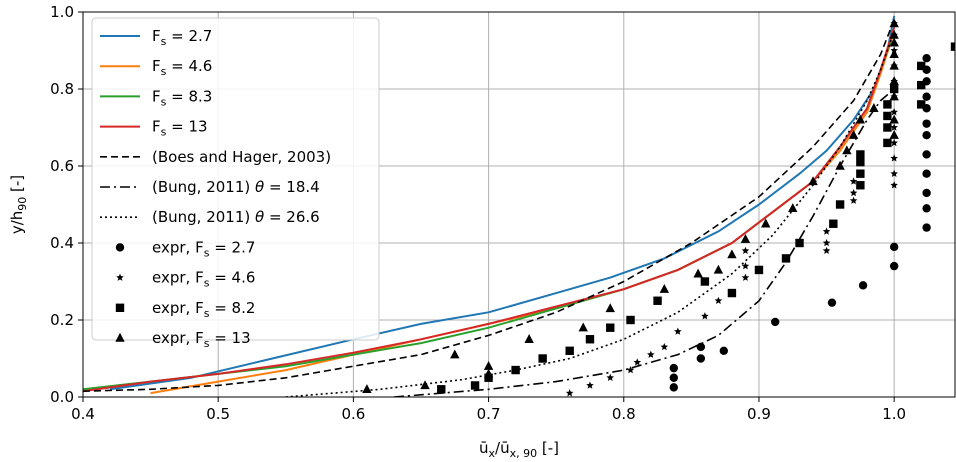 This screenshot has width=956, height=462. What do you see at coordinates (218, 414) in the screenshot?
I see `x-tick-label: 0.5` at bounding box center [218, 414].